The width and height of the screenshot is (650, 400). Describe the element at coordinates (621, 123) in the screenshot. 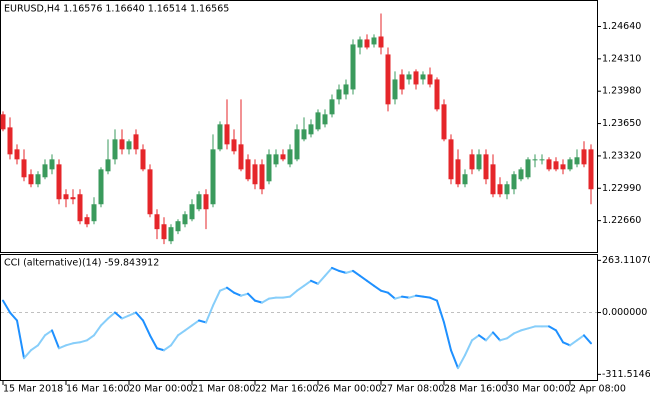

I see `y-tick-label: 1.23650` at that location.